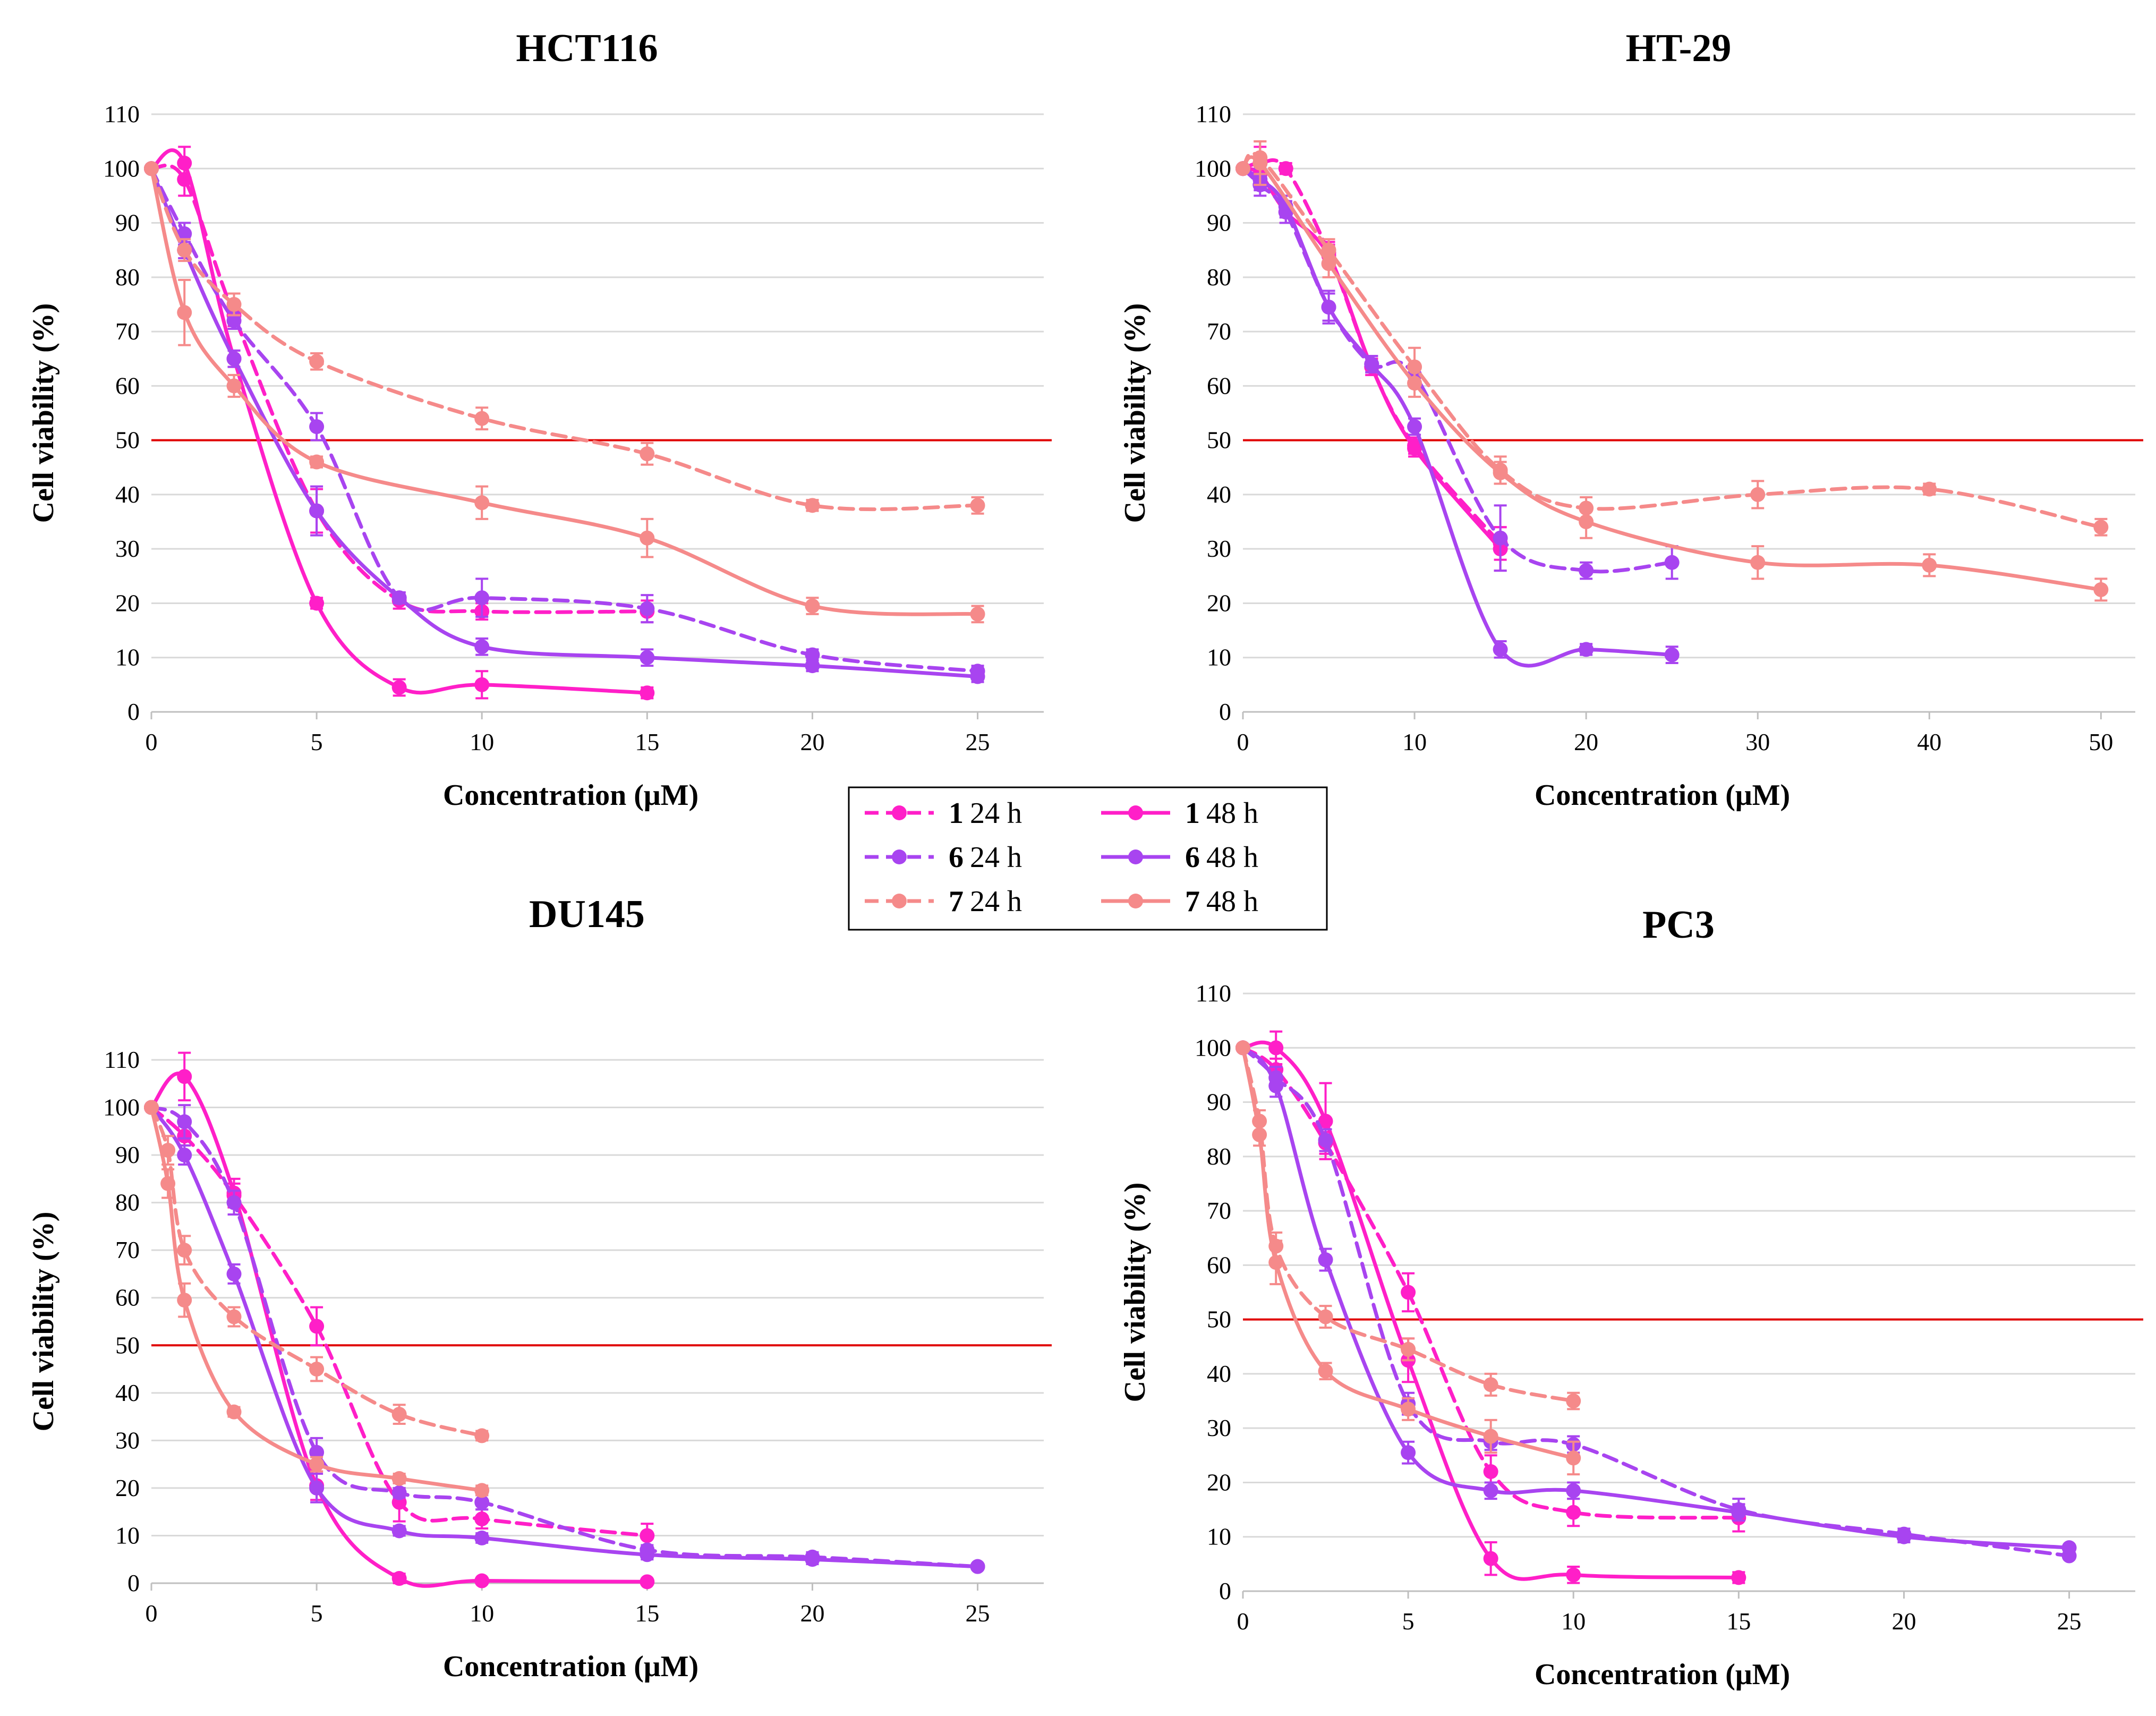 The image size is (2156, 1716). I want to click on chart-title: PC3, so click(1678, 925).